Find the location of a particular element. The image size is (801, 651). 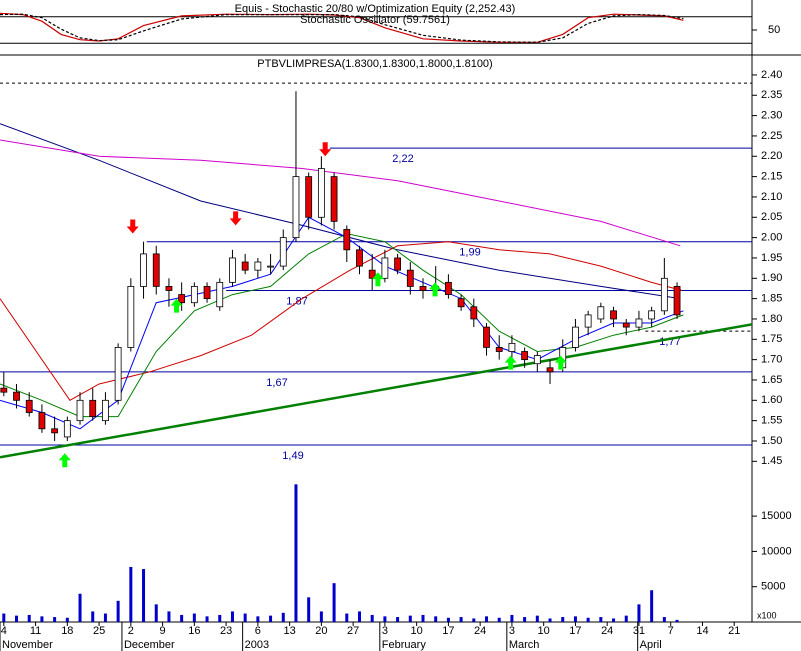

x-tick-label: 13 is located at coordinates (289, 631).